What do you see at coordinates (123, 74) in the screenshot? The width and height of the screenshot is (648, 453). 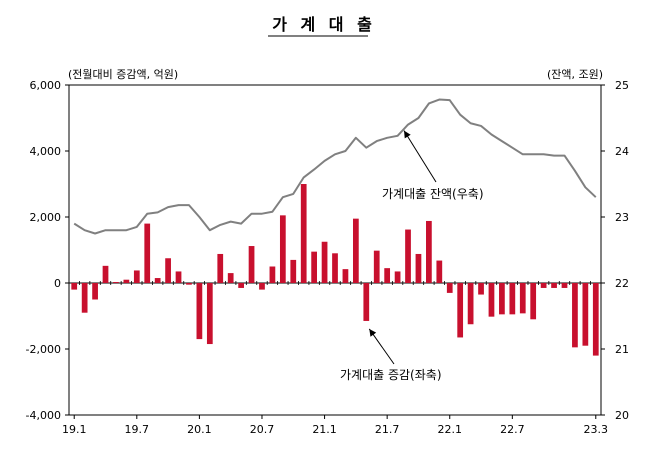 I see `left-axis-label: (전월대비 증감액, 억원)` at bounding box center [123, 74].